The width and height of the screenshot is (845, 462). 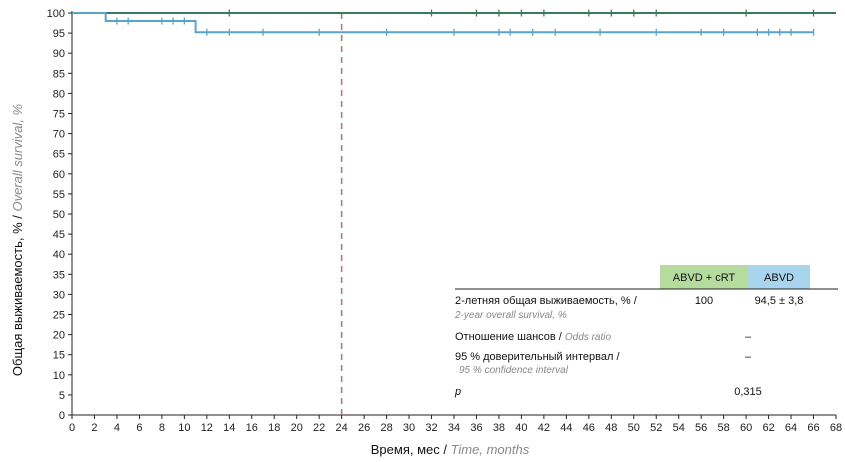 I want to click on header-abvd: ABVD, so click(x=779, y=278).